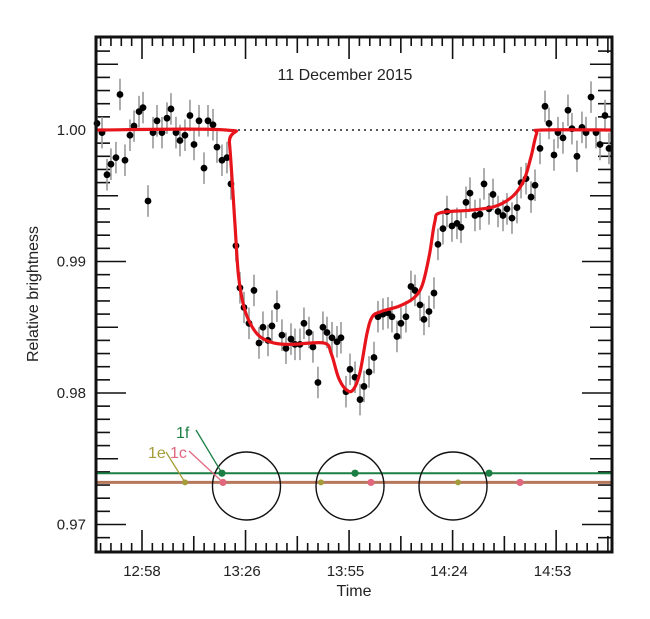 The height and width of the screenshot is (619, 650). I want to click on x-axis-title: Time, so click(354, 591).